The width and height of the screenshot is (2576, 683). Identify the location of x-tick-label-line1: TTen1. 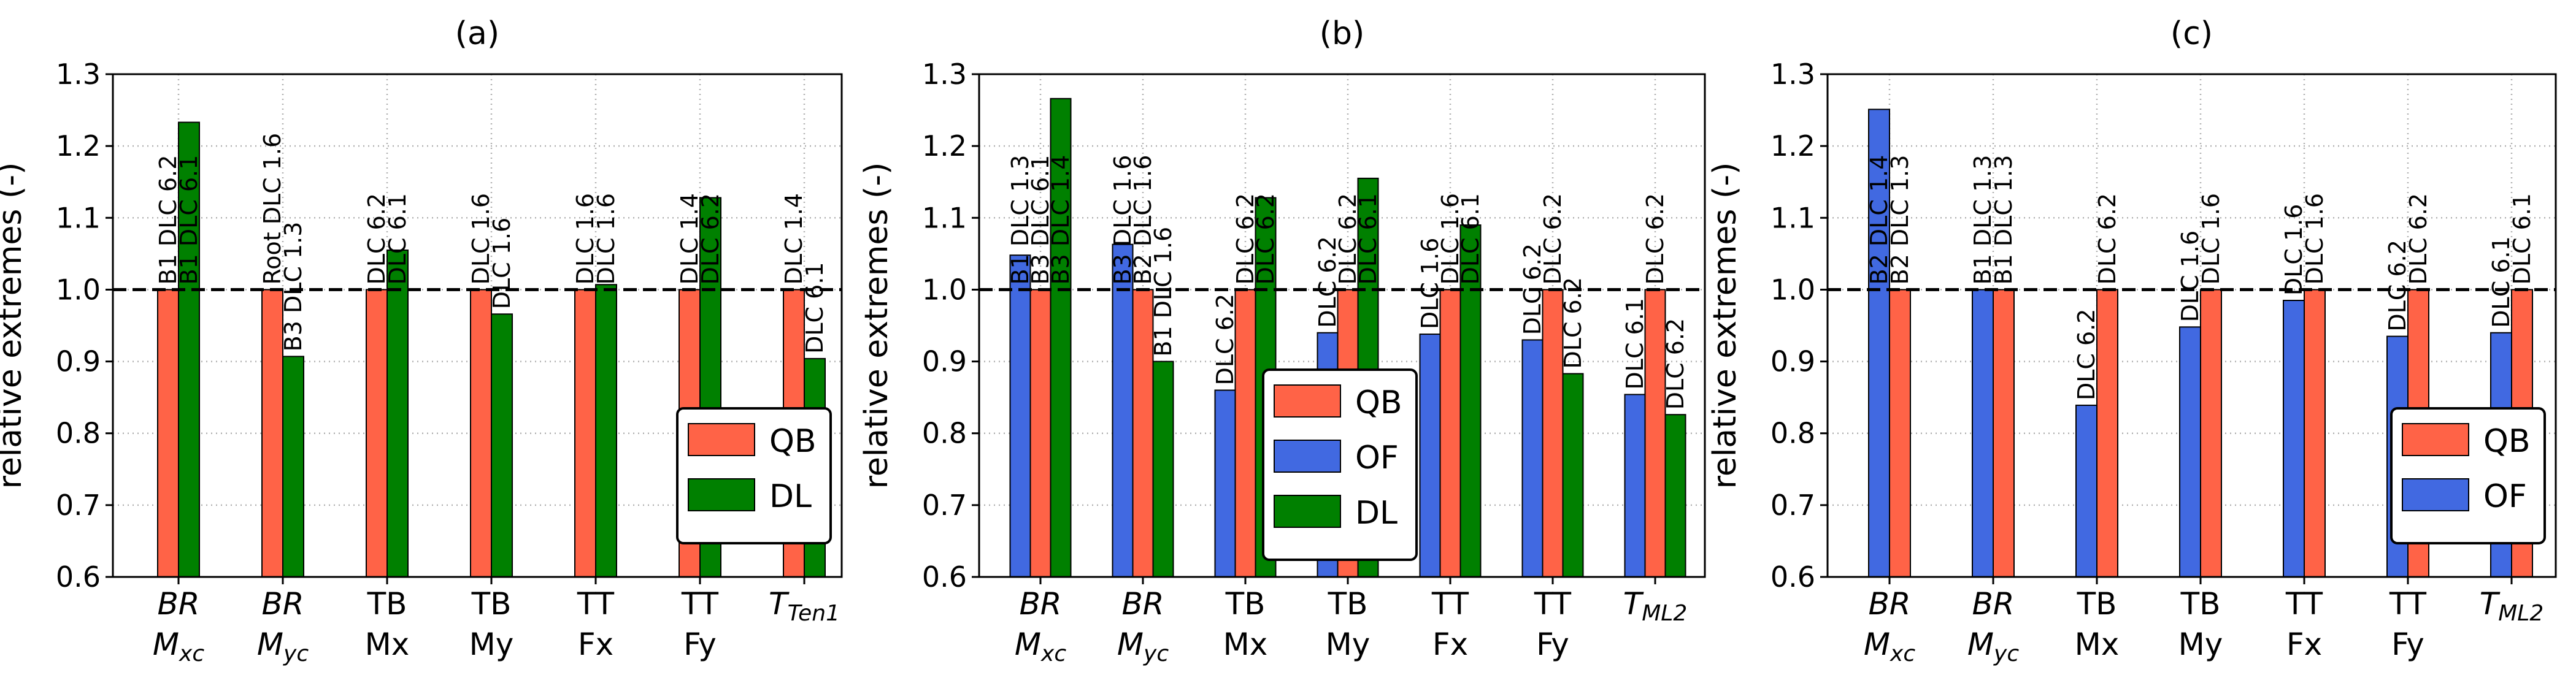
(805, 606).